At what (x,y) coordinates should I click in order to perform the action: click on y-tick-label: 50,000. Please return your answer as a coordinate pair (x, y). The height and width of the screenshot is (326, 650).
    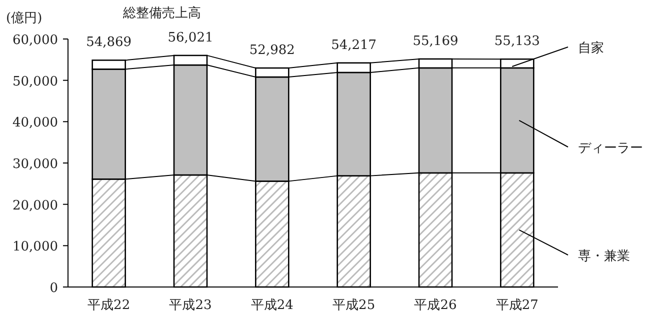
    Looking at the image, I should click on (35, 82).